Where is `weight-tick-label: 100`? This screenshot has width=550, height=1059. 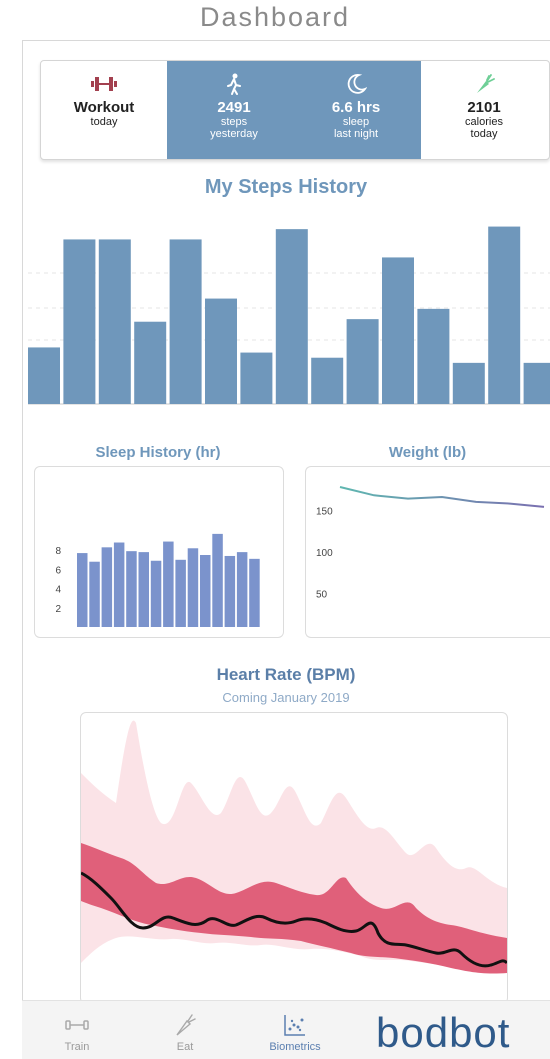 weight-tick-label: 100 is located at coordinates (324, 553).